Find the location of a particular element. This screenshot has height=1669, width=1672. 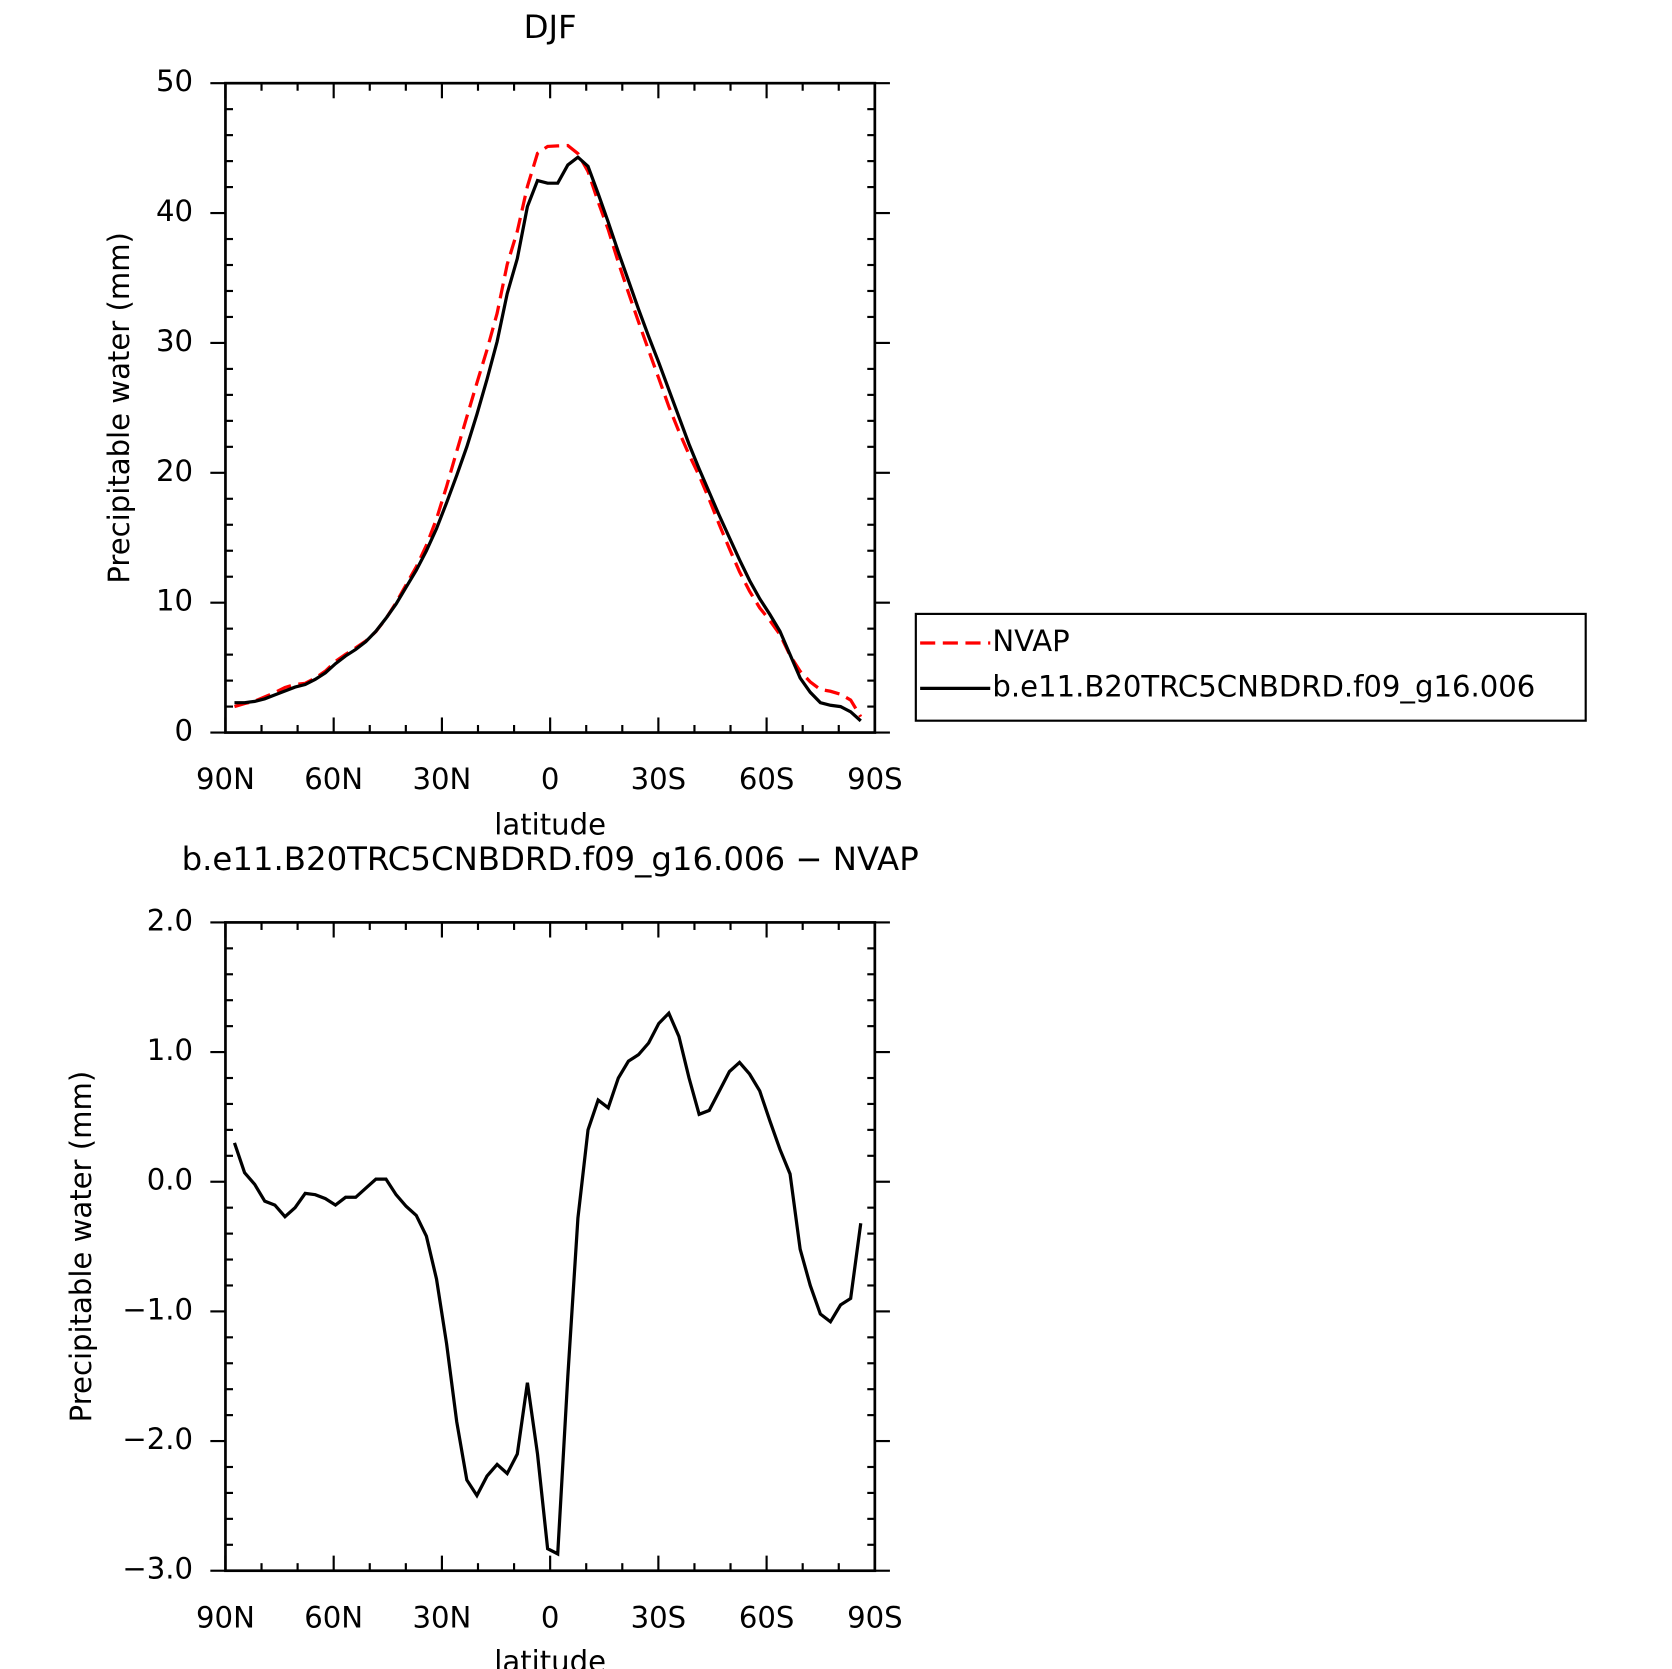

y-tick-label: −1.0 is located at coordinates (157, 1309).